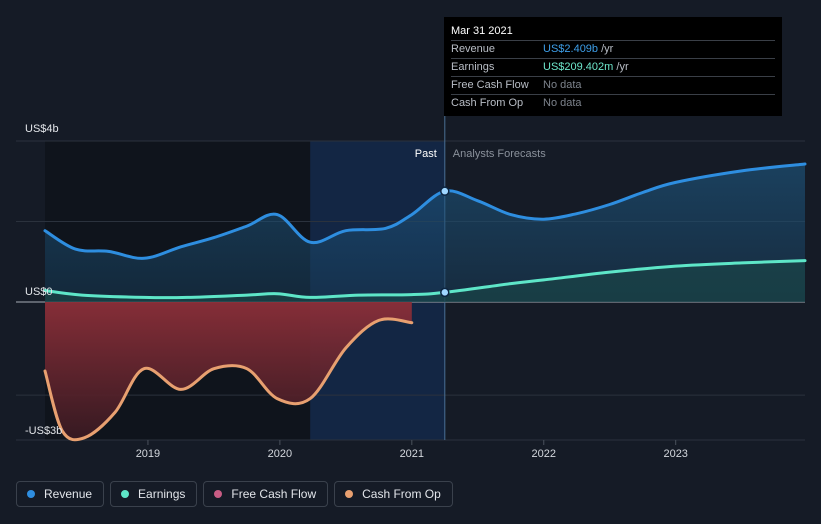  Describe the element at coordinates (228, 379) in the screenshot. I see `cash-from-op-line` at that location.